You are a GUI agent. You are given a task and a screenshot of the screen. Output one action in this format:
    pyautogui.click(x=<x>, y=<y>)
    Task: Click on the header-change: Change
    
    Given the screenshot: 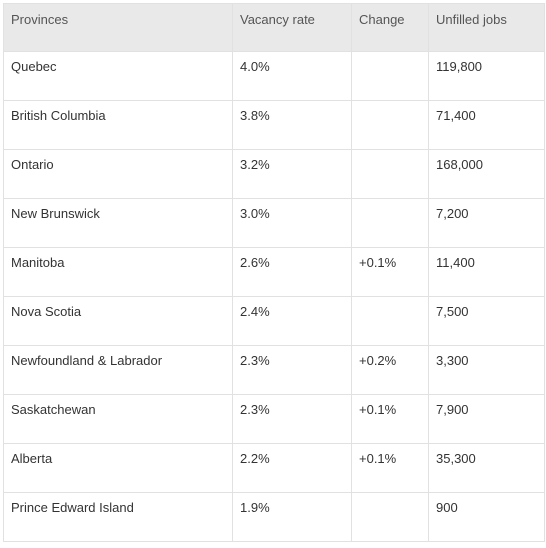 What is the action you would take?
    pyautogui.click(x=390, y=27)
    